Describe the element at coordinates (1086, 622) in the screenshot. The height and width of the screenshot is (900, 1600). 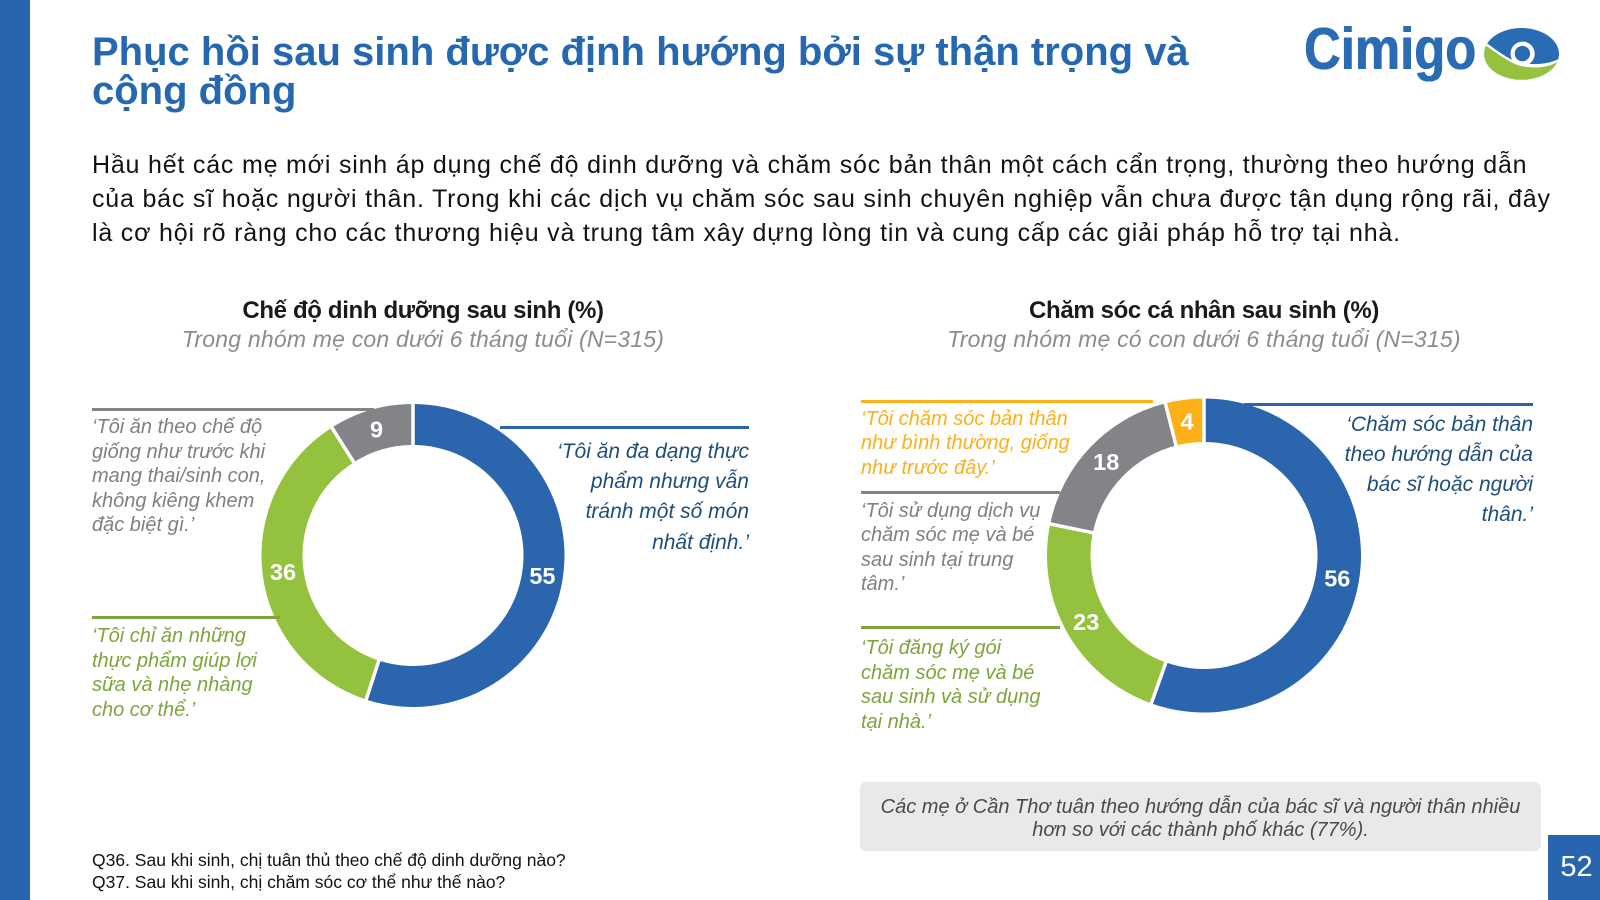
I see `svg-text: 23` at that location.